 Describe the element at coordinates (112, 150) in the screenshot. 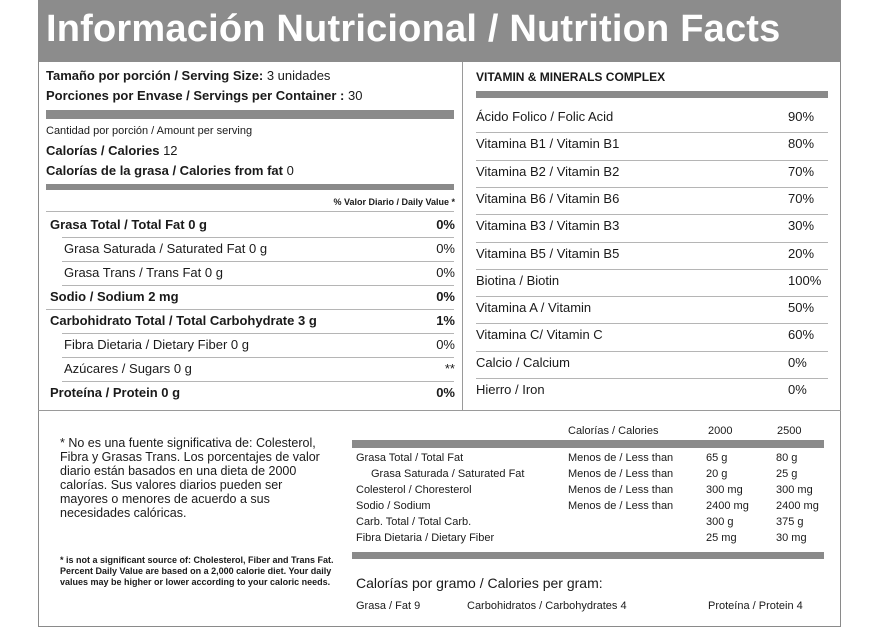

I see `calories: Calorías / Calories 12` at that location.